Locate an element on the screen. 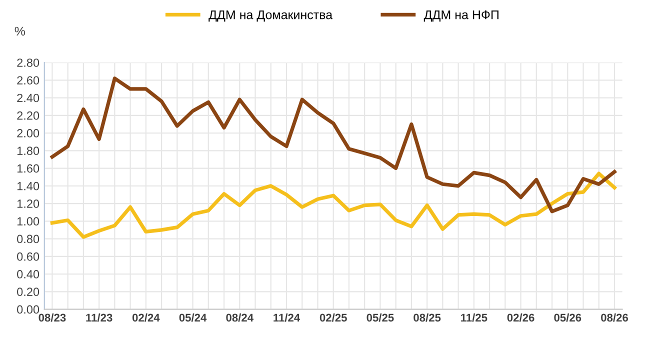 The height and width of the screenshot is (338, 653). x-tick-label: 05/26 is located at coordinates (568, 317).